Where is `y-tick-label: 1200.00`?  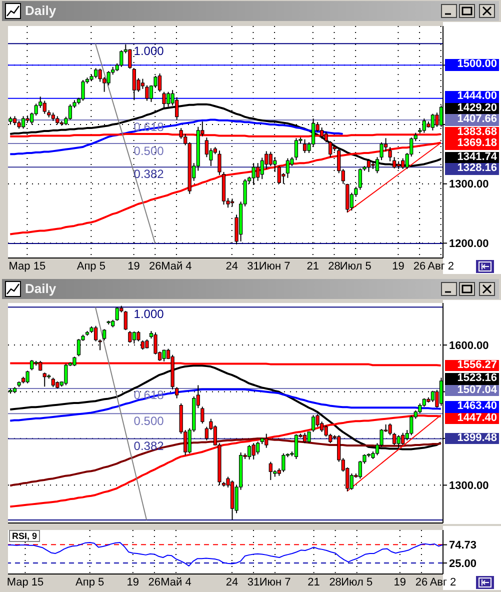
y-tick-label: 1200.00 is located at coordinates (469, 244).